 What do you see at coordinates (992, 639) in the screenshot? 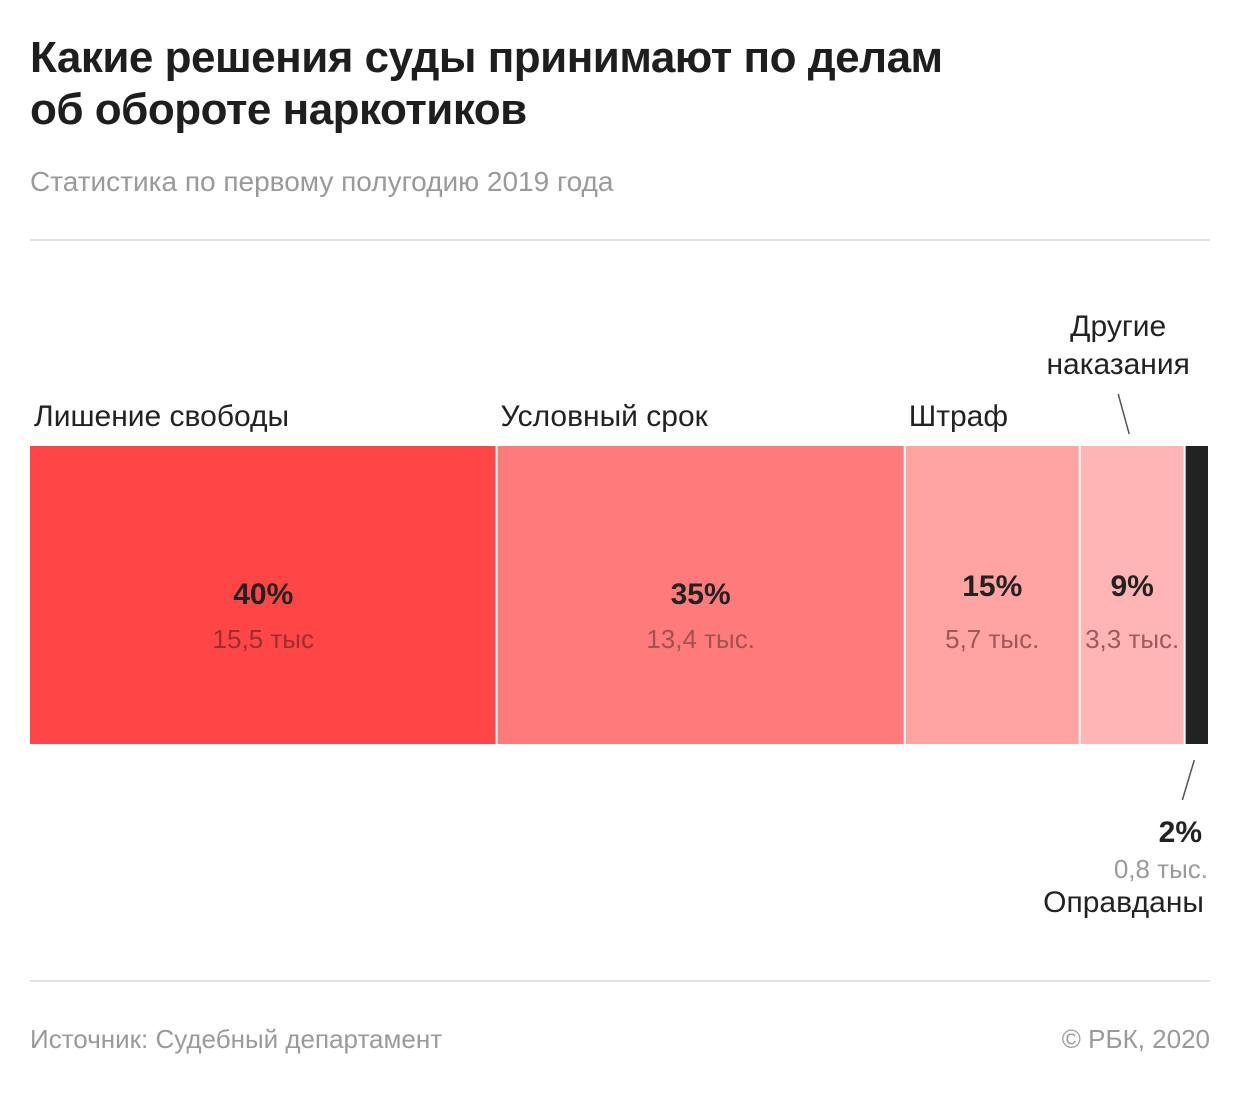
I see `bar-count-label-3: 5,7 тыс.` at bounding box center [992, 639].